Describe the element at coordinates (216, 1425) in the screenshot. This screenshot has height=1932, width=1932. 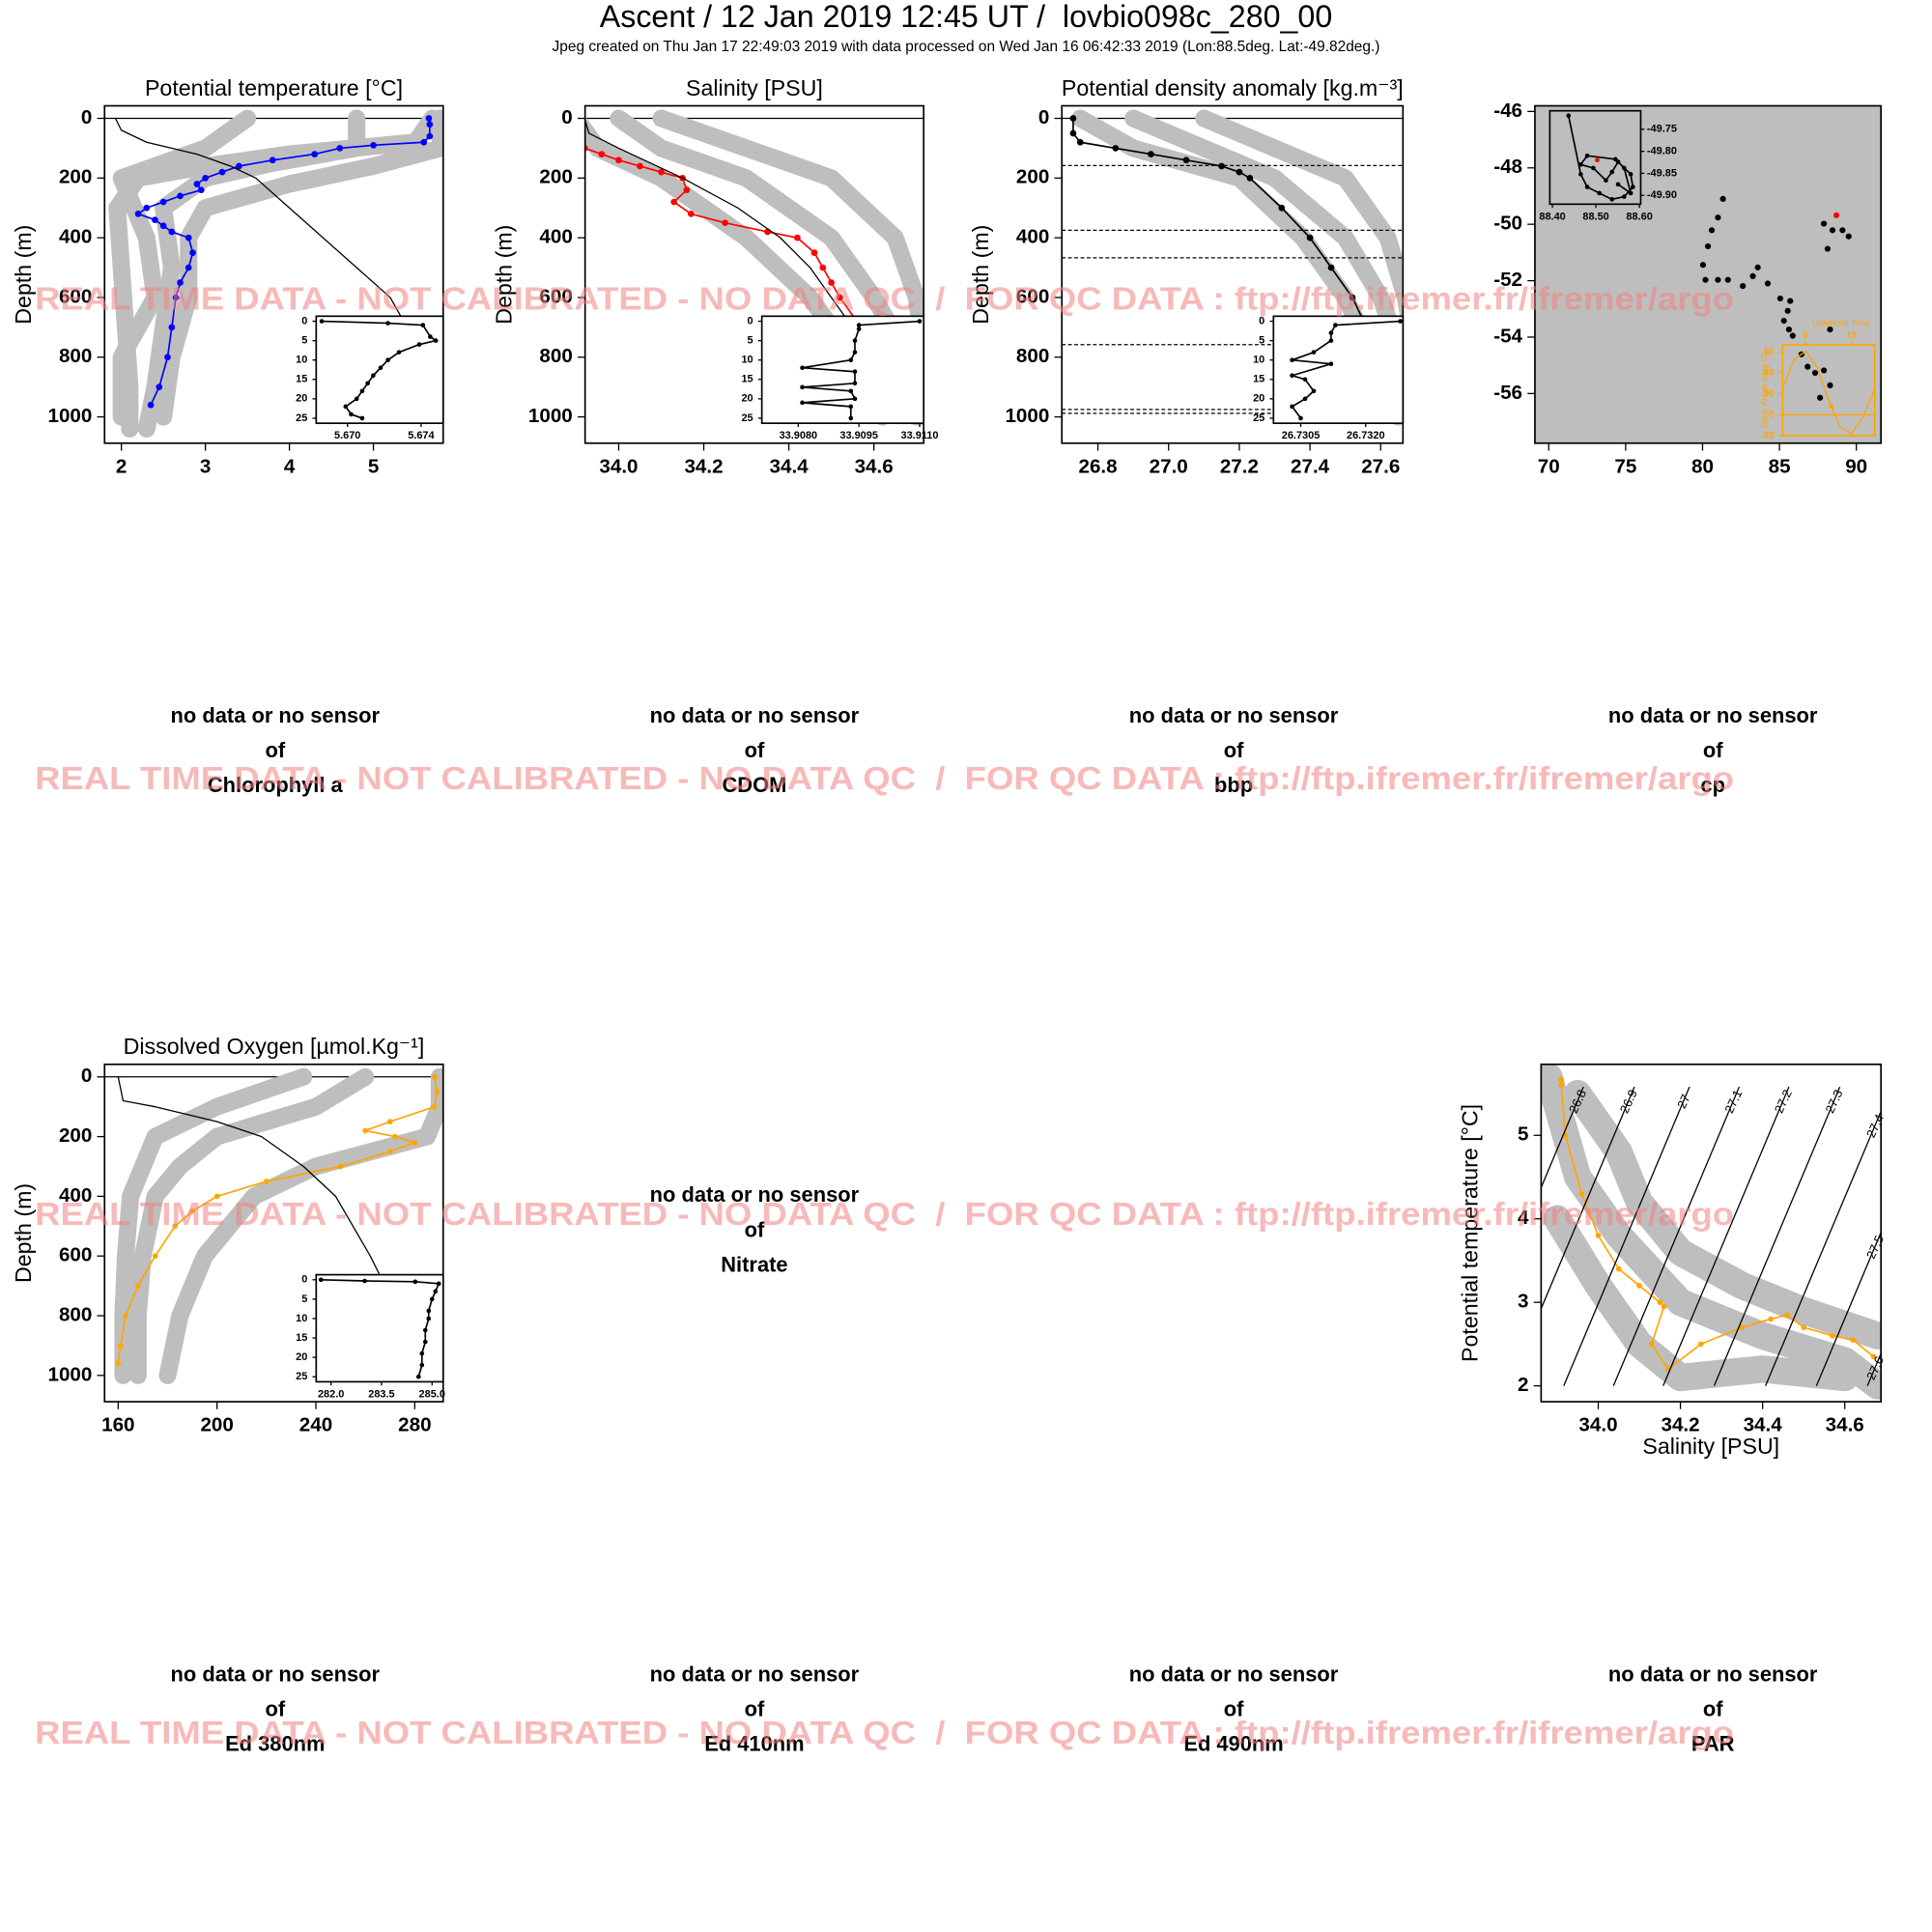
I see `x-tick-label: 200` at that location.